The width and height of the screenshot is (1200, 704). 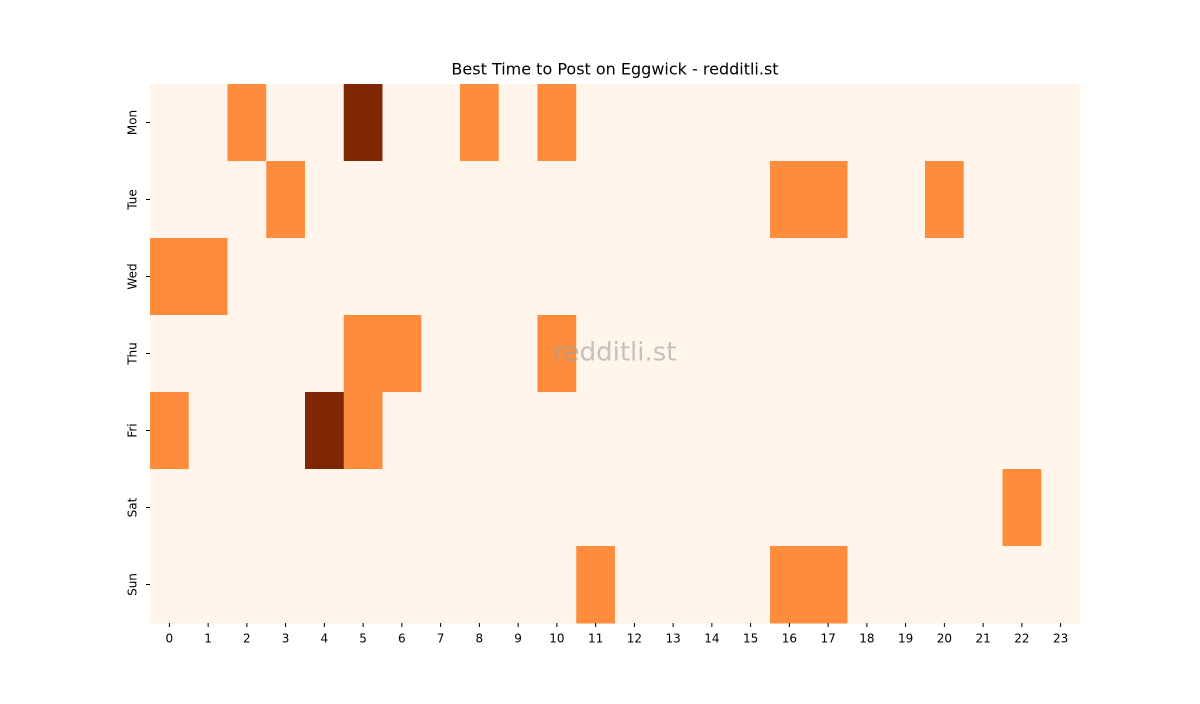 I want to click on x-tick-label: 17, so click(x=827, y=639).